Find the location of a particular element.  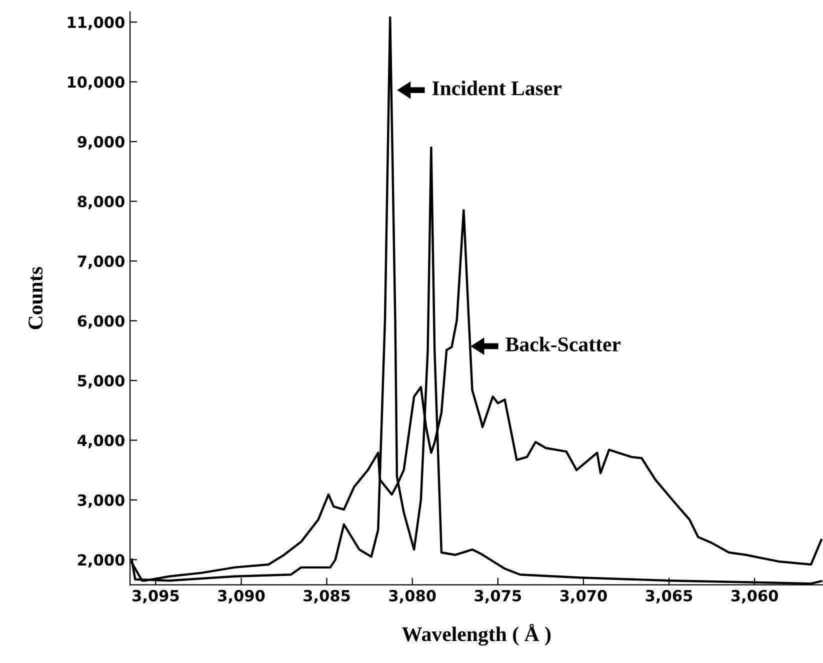

x-tick-label: 3,070 is located at coordinates (583, 597).